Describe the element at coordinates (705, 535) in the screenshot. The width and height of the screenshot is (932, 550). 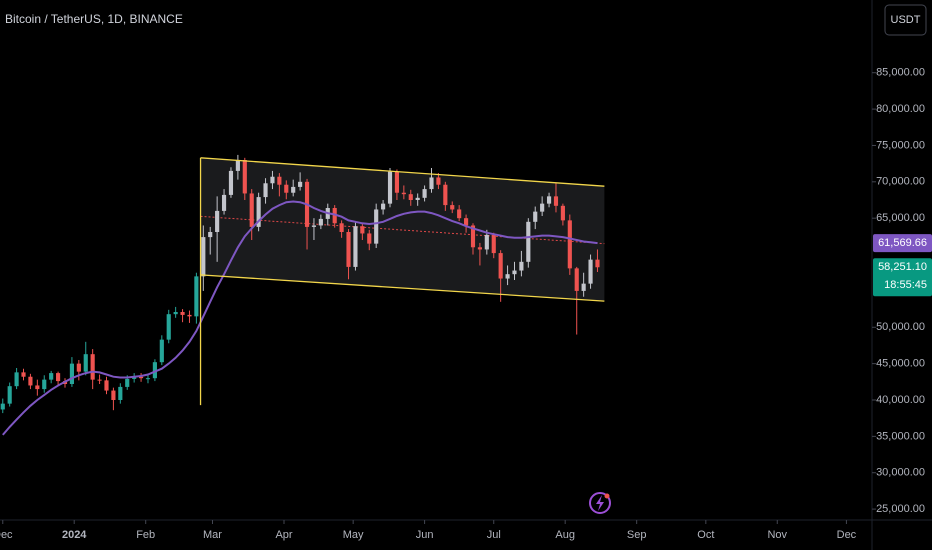
I see `x-tick-label: Oct` at that location.